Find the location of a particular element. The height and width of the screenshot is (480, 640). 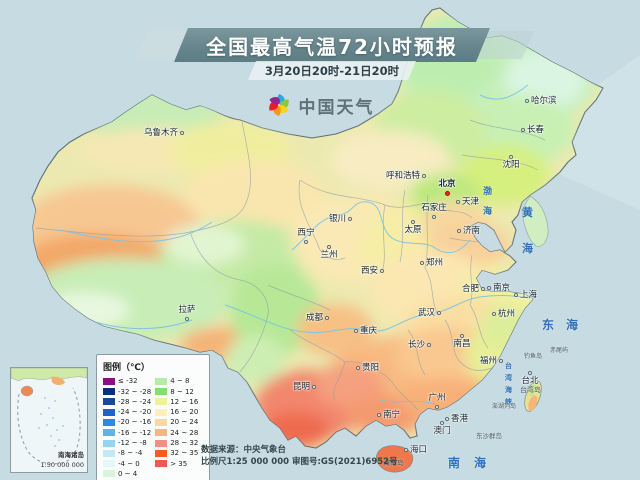

hainan-island is located at coordinates (394, 459).